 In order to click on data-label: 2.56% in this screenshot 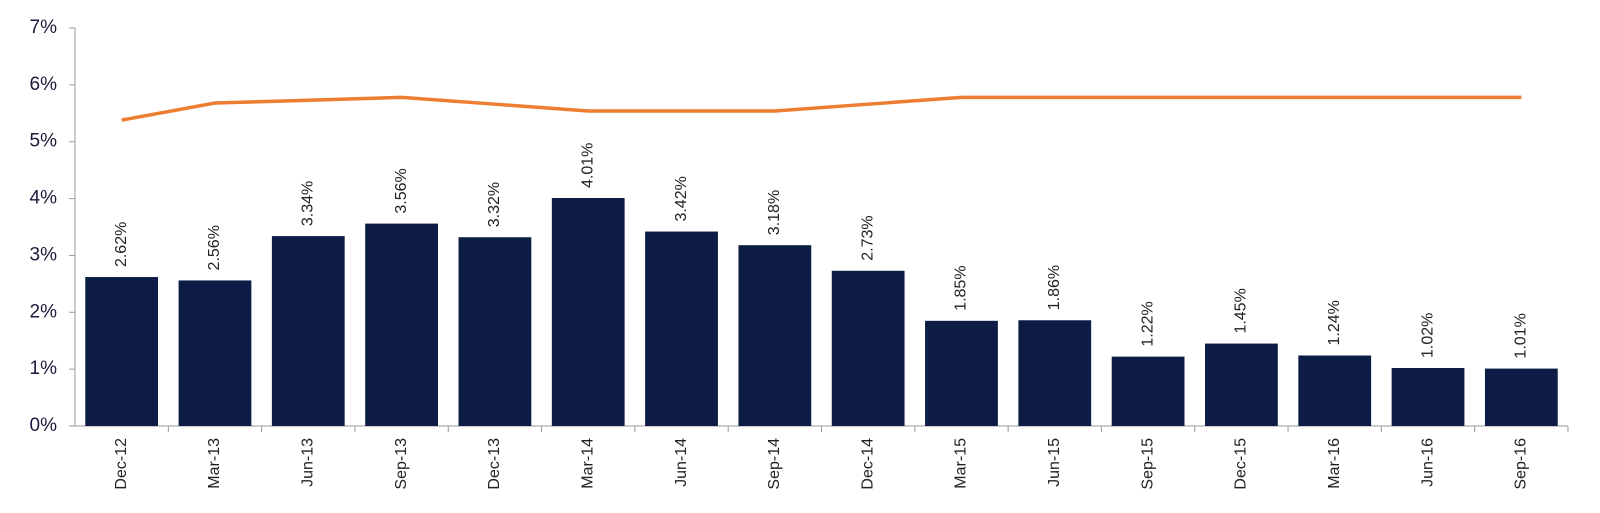, I will do `click(214, 247)`.